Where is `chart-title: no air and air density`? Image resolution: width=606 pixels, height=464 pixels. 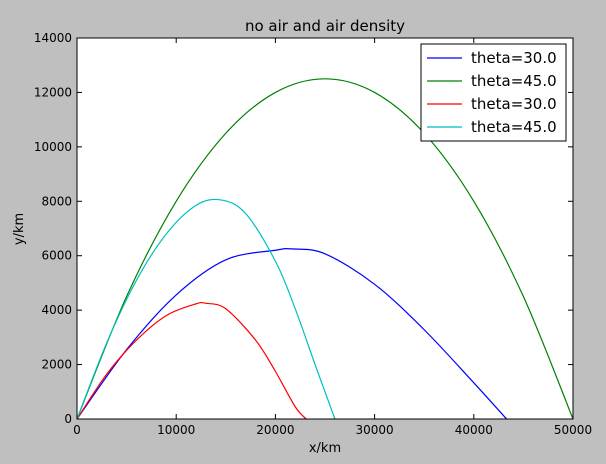
chart-title: no air and air density is located at coordinates (325, 26).